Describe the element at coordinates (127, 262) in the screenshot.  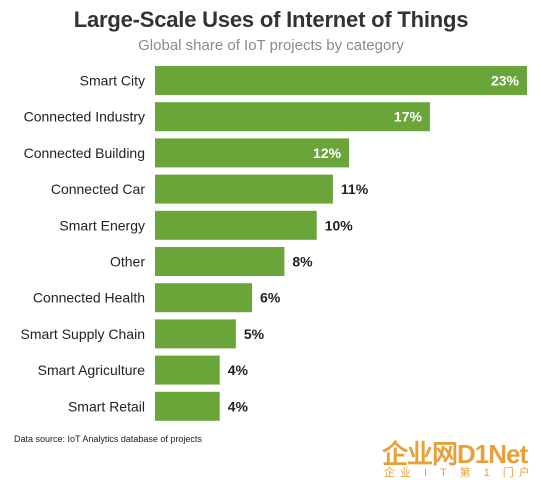
I see `category-label-5: Other` at that location.